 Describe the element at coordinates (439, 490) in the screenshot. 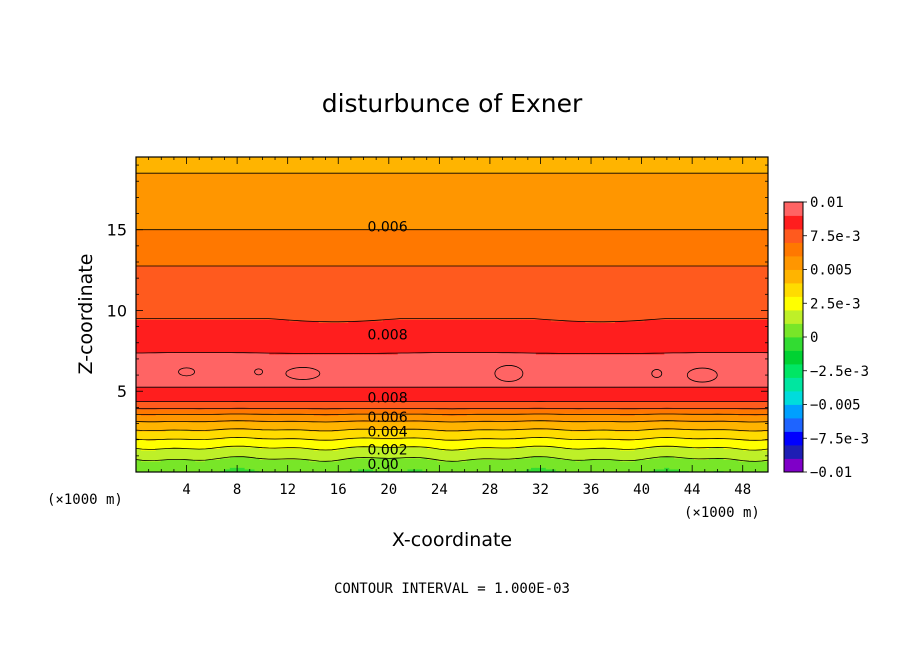

I see `x-tick-label: 24` at that location.